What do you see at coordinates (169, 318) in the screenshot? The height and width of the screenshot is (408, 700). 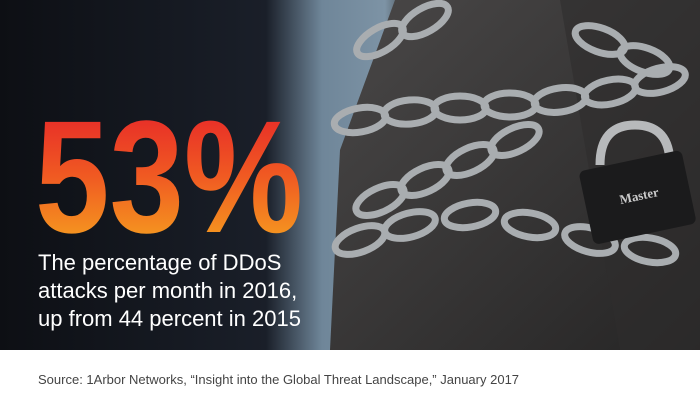 I see `stat-description-line: up from 44 percent in 2015` at bounding box center [169, 318].